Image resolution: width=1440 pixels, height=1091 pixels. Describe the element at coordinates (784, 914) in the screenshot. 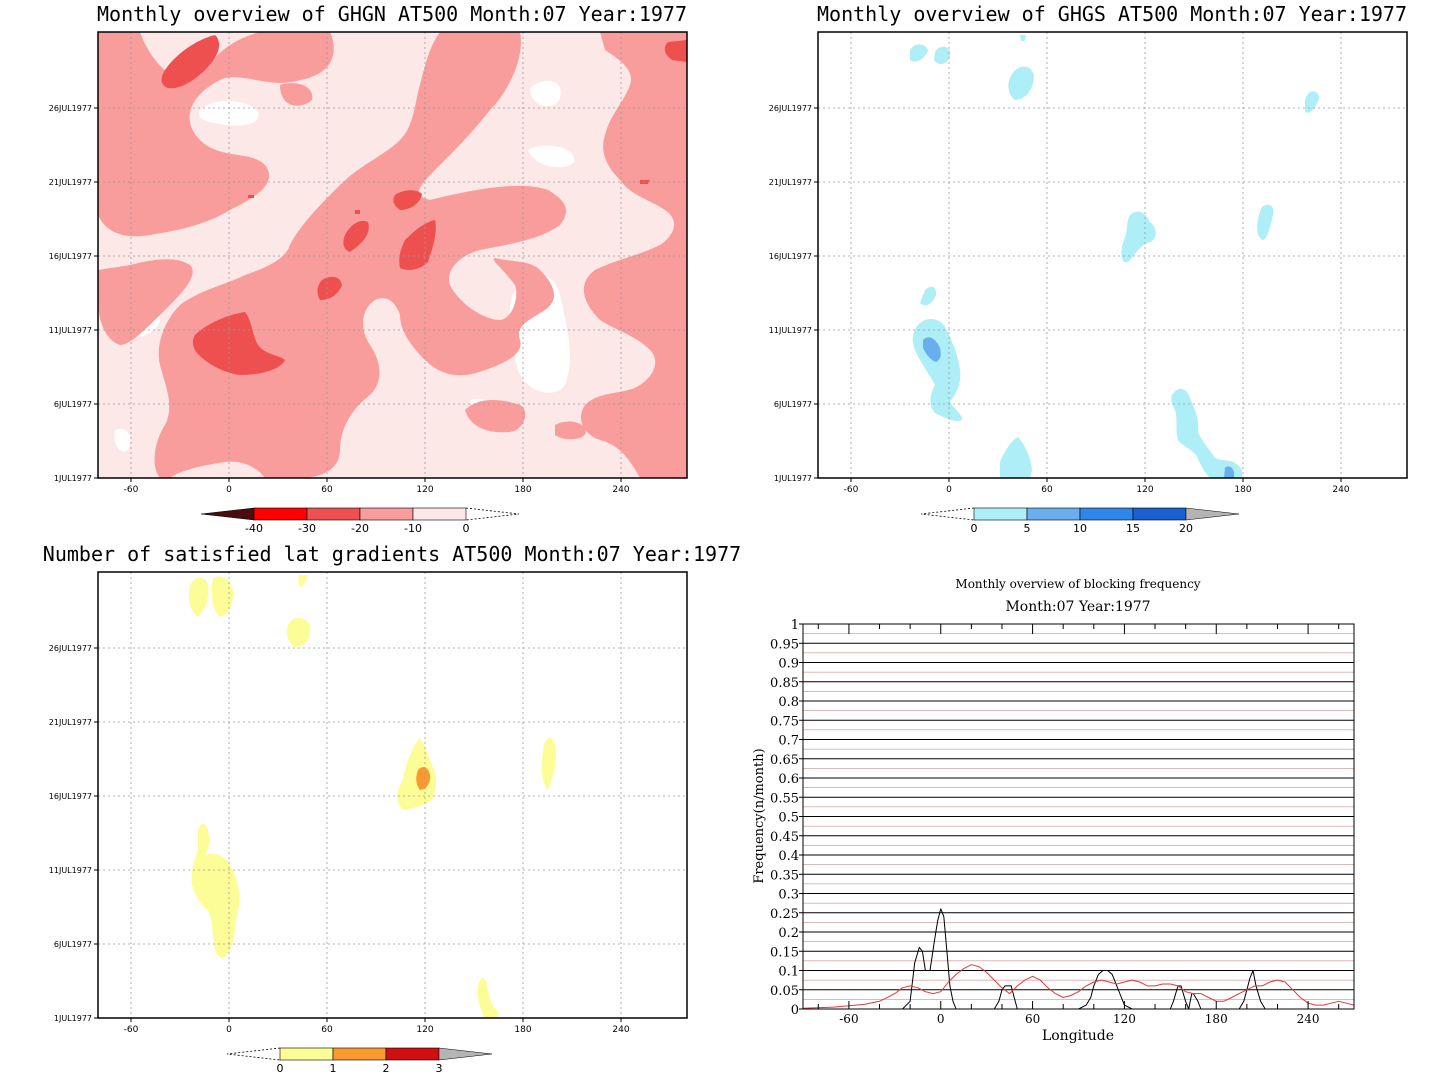

I see `y-tick-label: 0.25` at that location.